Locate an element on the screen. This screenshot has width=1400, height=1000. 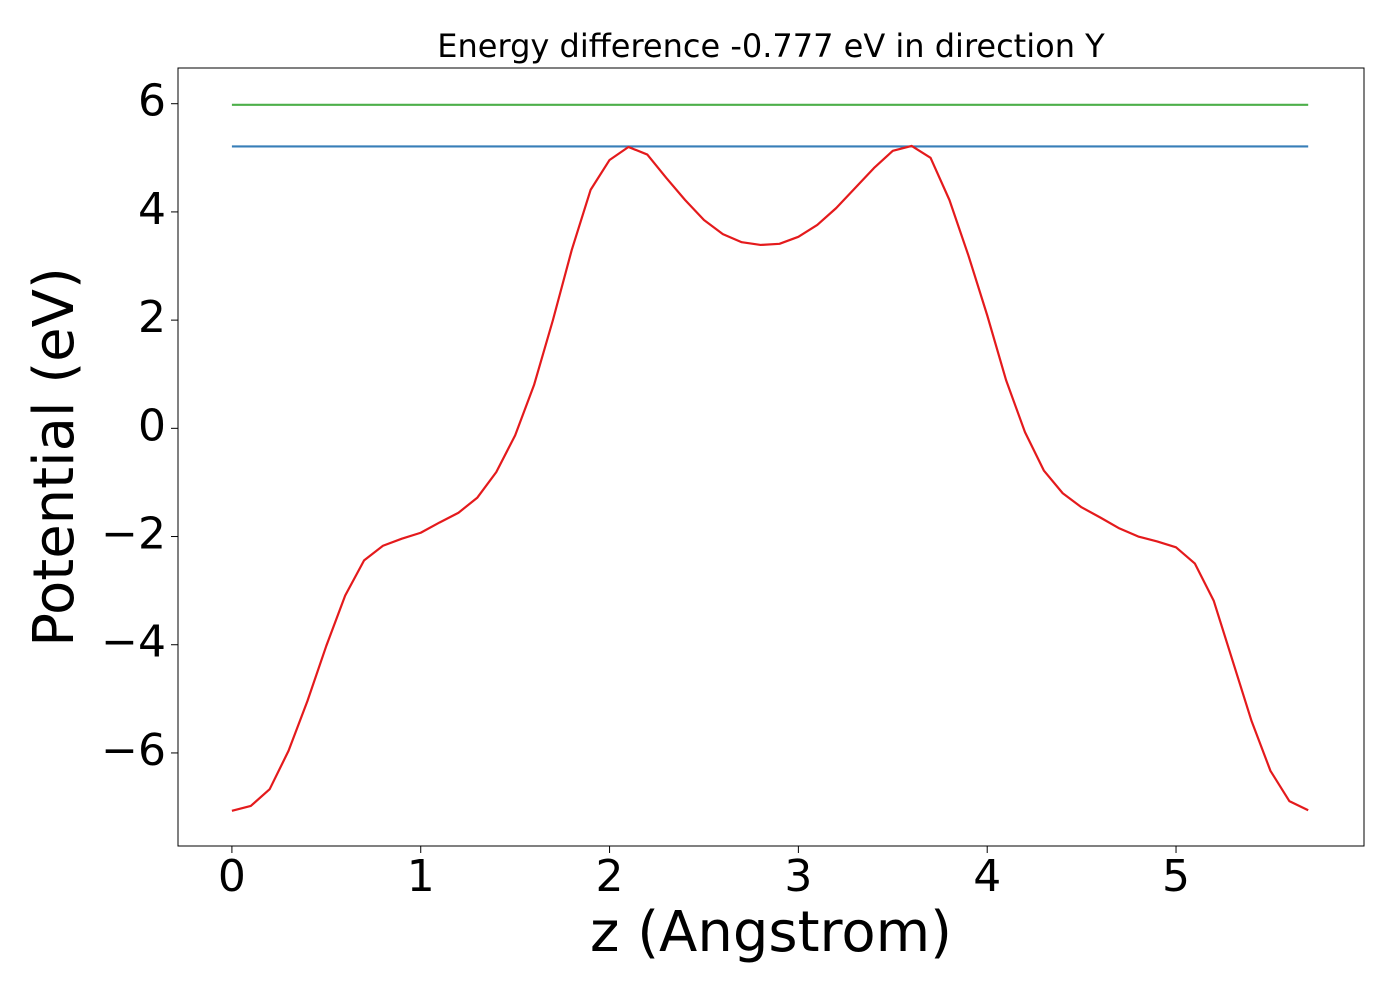
y-tick-label: 2 is located at coordinates (152, 317).